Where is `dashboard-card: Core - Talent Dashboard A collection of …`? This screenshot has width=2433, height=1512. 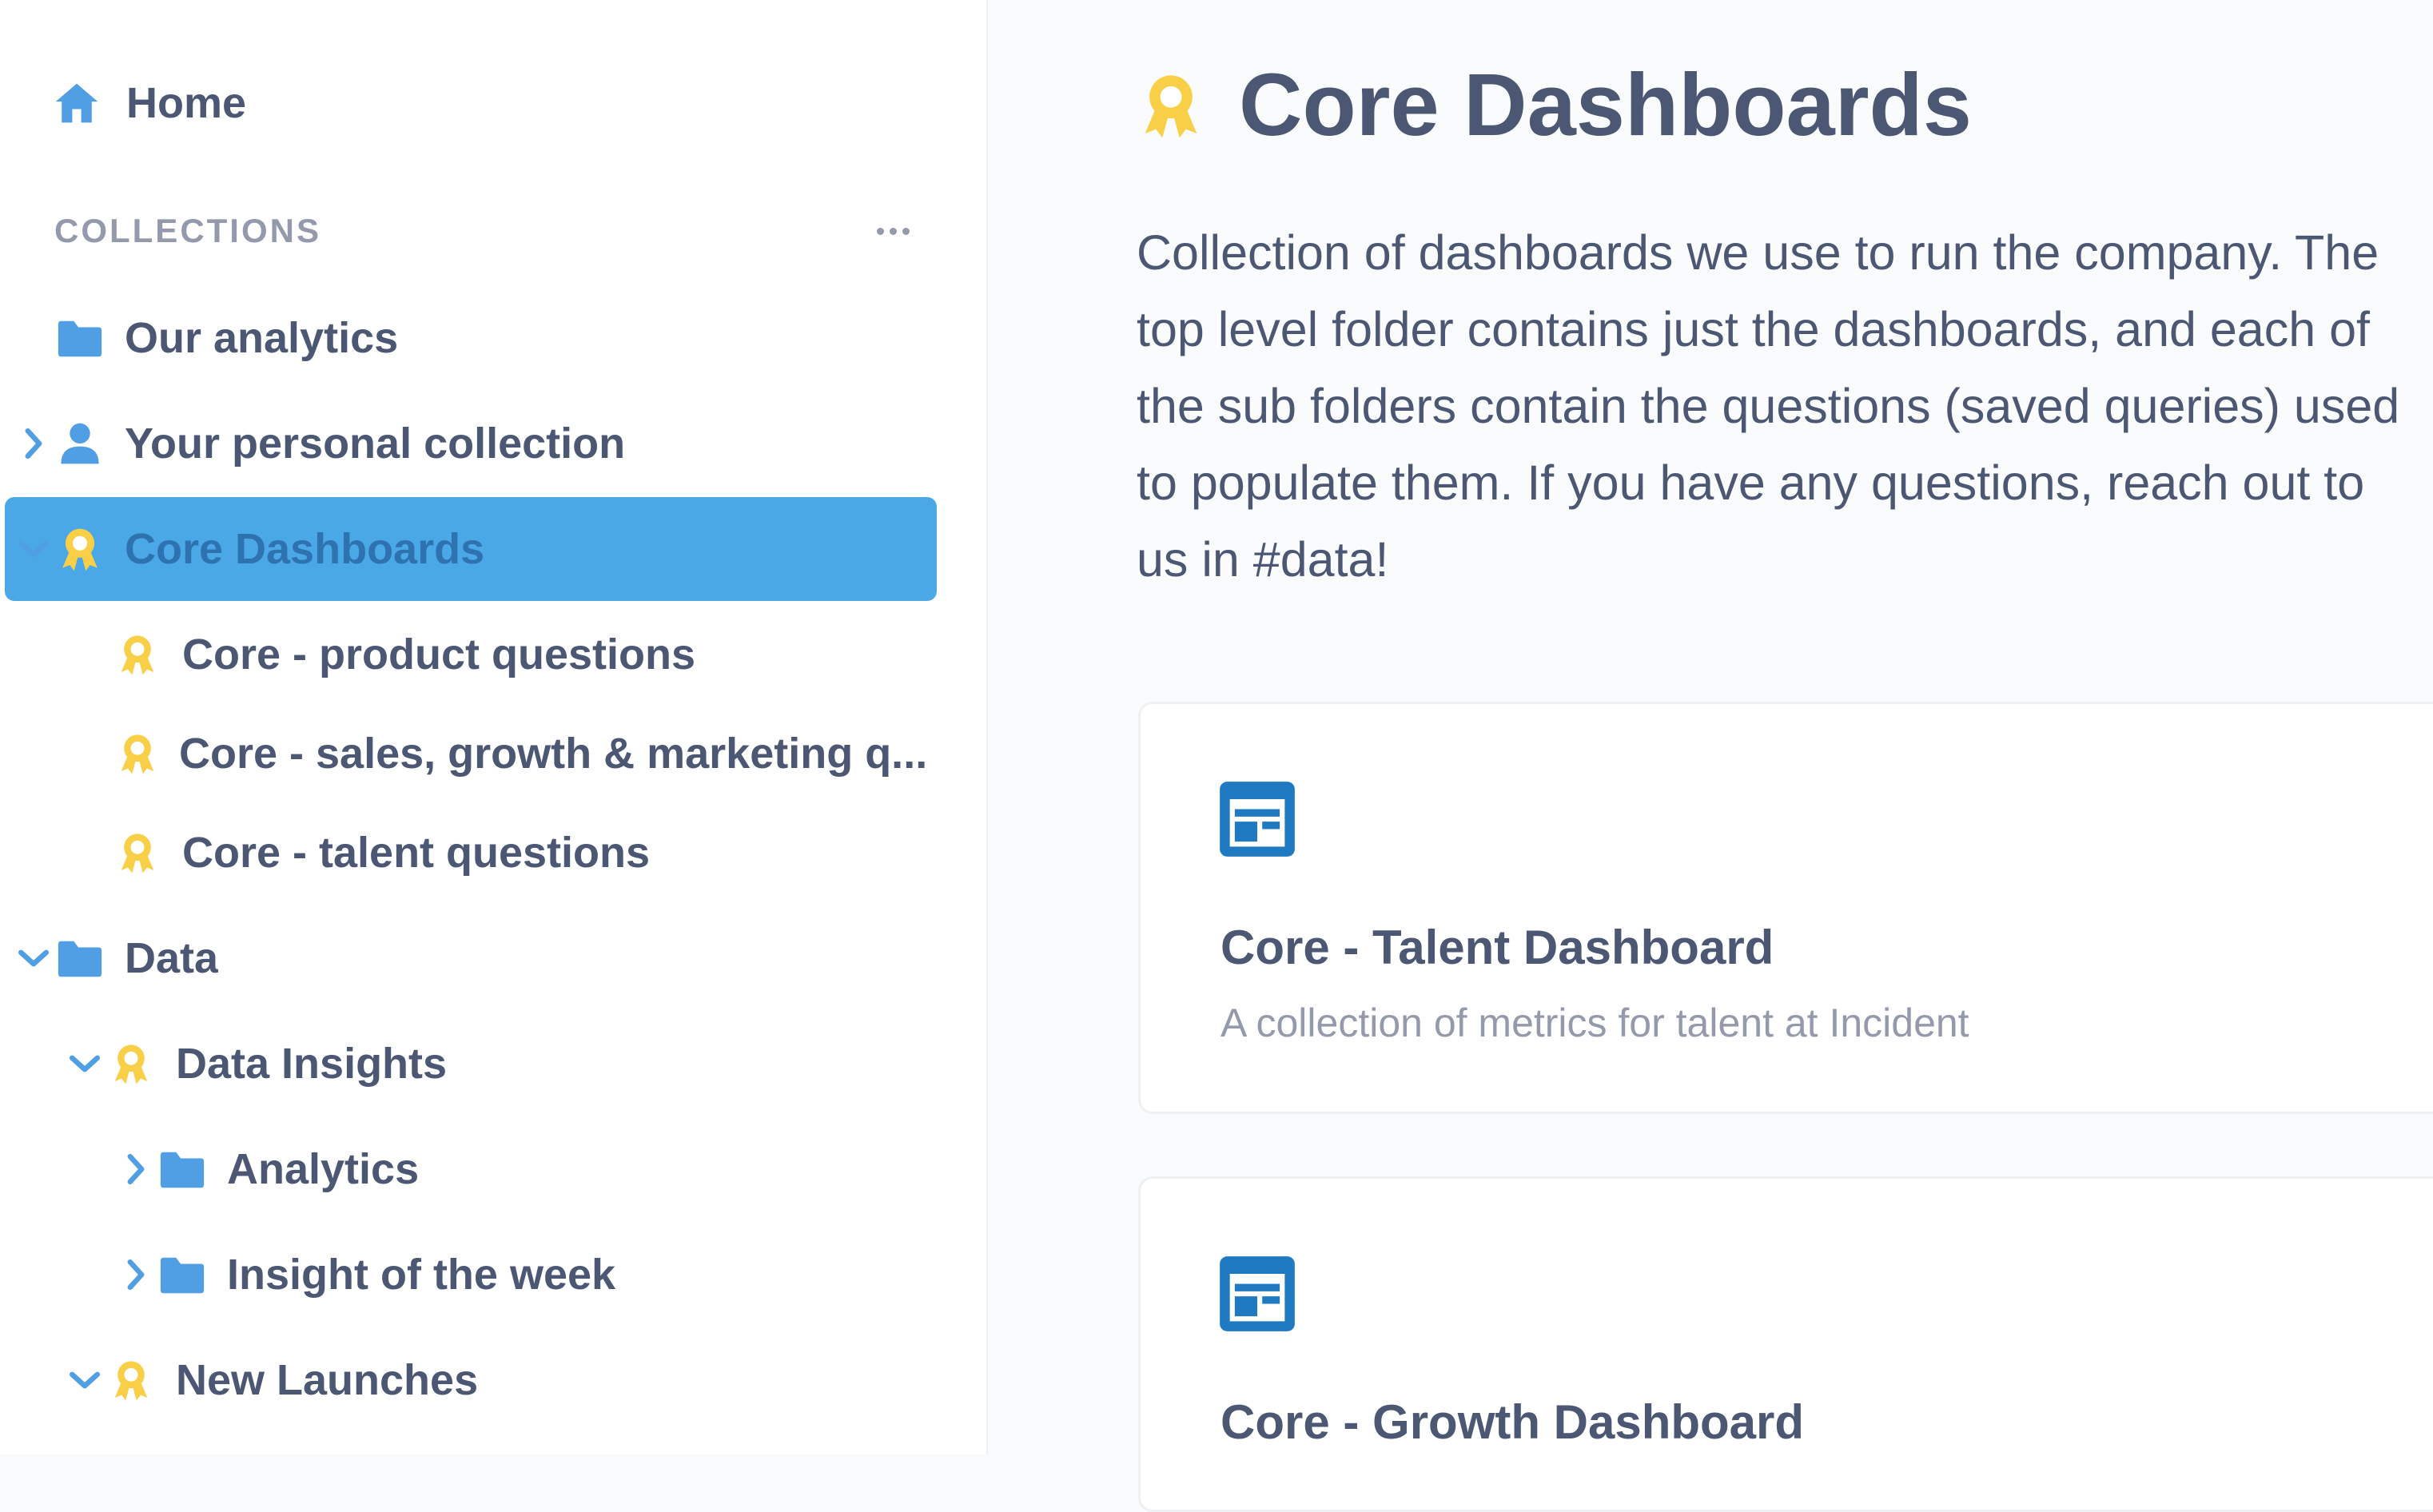
dashboard-card: Core - Talent Dashboard A collection of … is located at coordinates (1785, 908).